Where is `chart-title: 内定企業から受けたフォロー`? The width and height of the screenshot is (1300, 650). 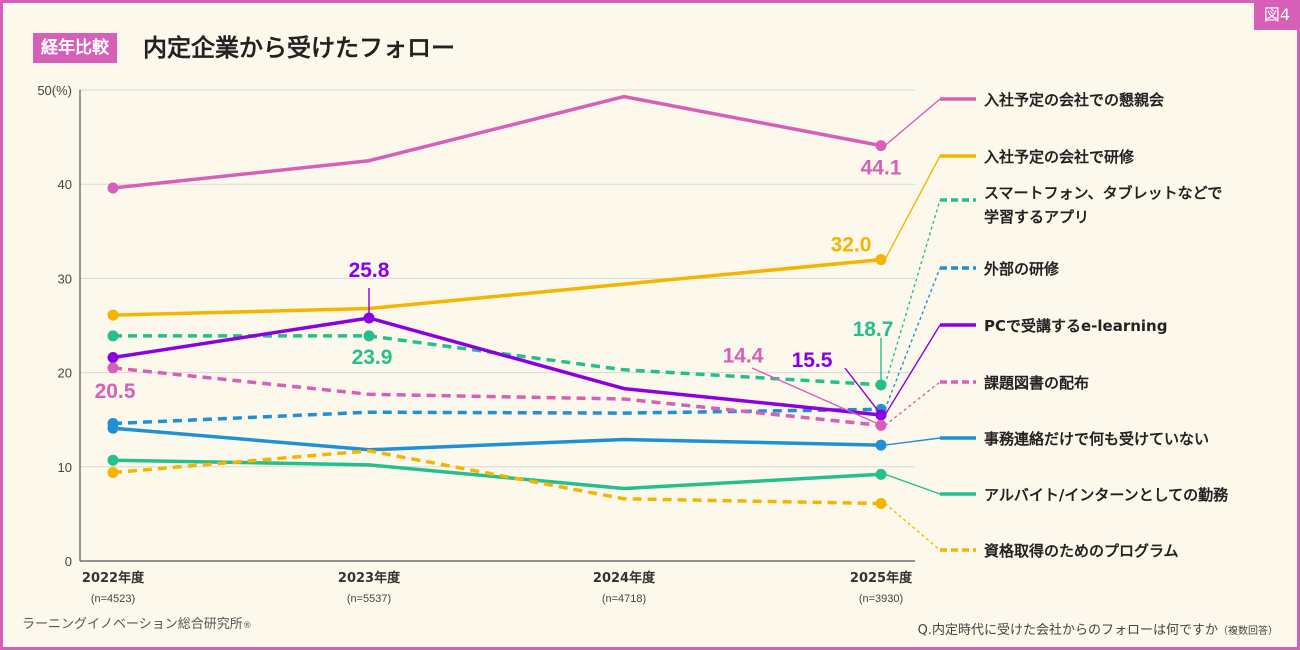
chart-title: 内定企業から受けたフォロー is located at coordinates (299, 48).